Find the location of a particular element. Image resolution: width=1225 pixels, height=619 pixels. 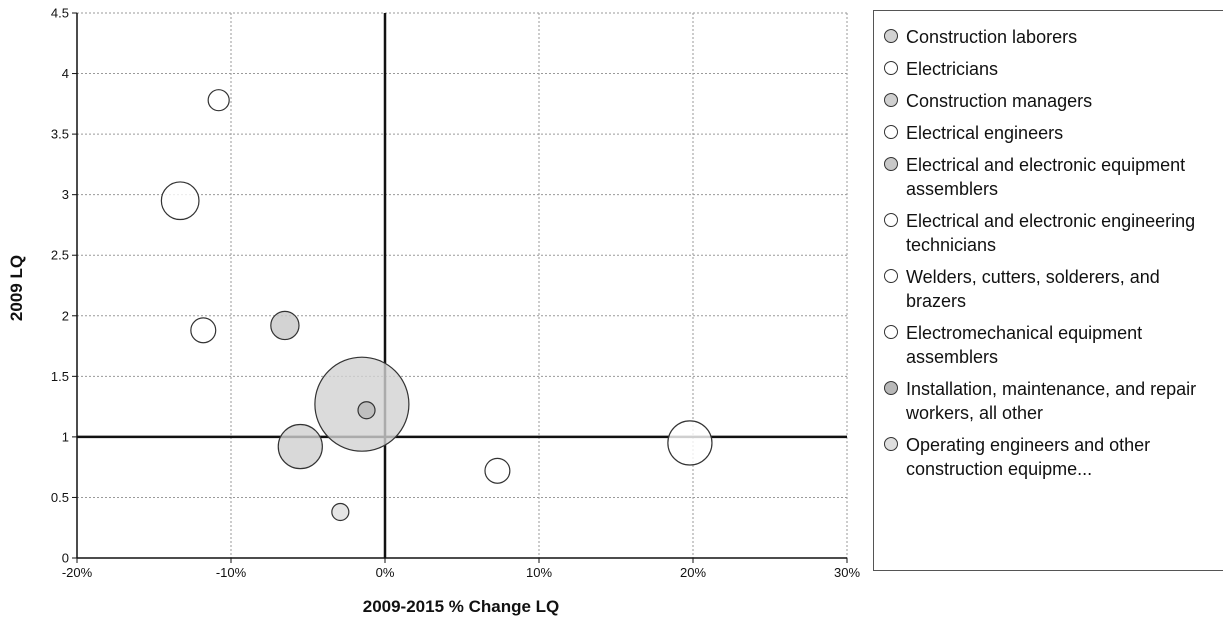

y-tick-label: 1 is located at coordinates (65, 436).